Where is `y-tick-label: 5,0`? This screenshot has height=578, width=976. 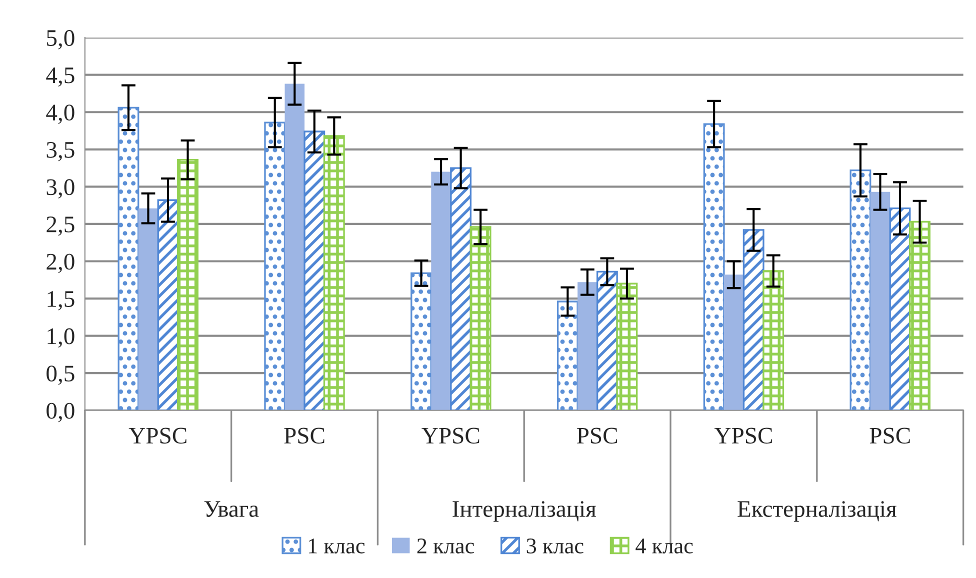
y-tick-label: 5,0 is located at coordinates (60, 40).